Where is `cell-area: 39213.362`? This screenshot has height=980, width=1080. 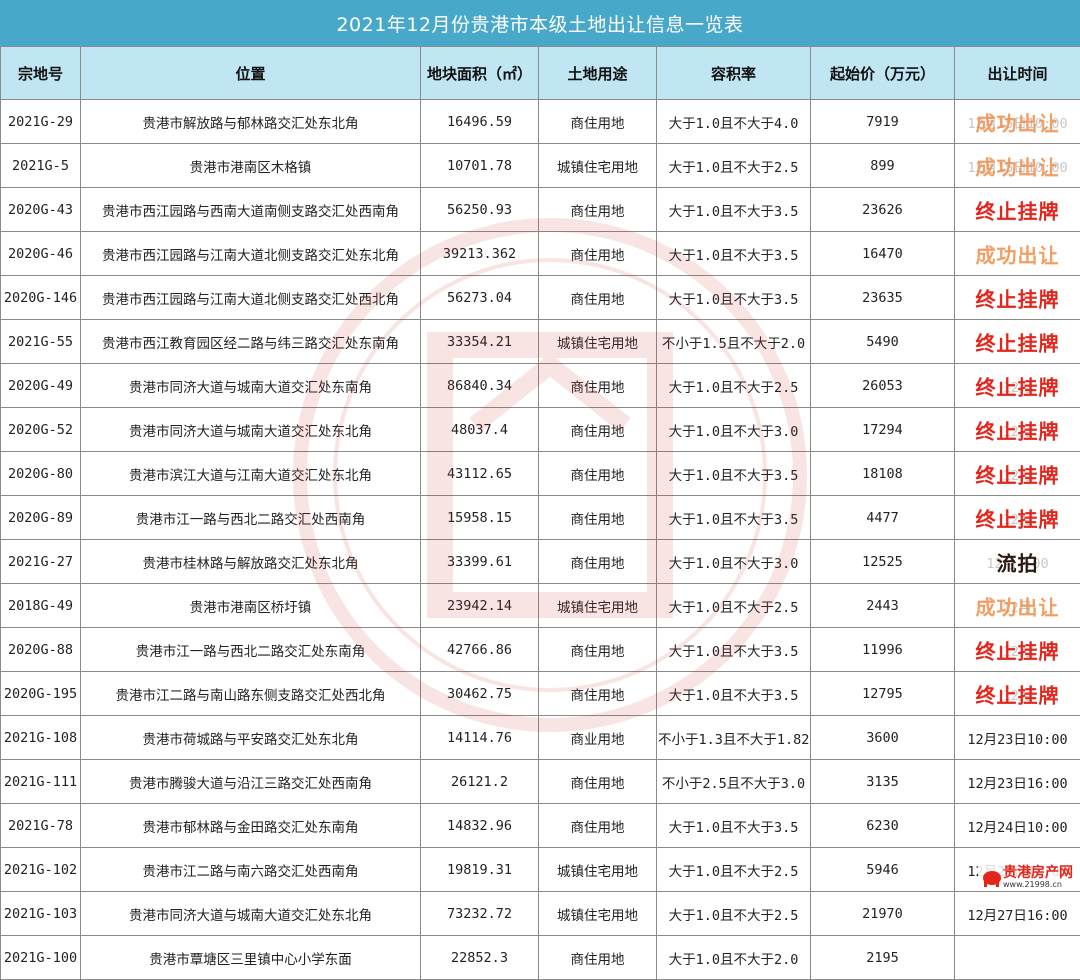
cell-area: 39213.362 is located at coordinates (480, 254).